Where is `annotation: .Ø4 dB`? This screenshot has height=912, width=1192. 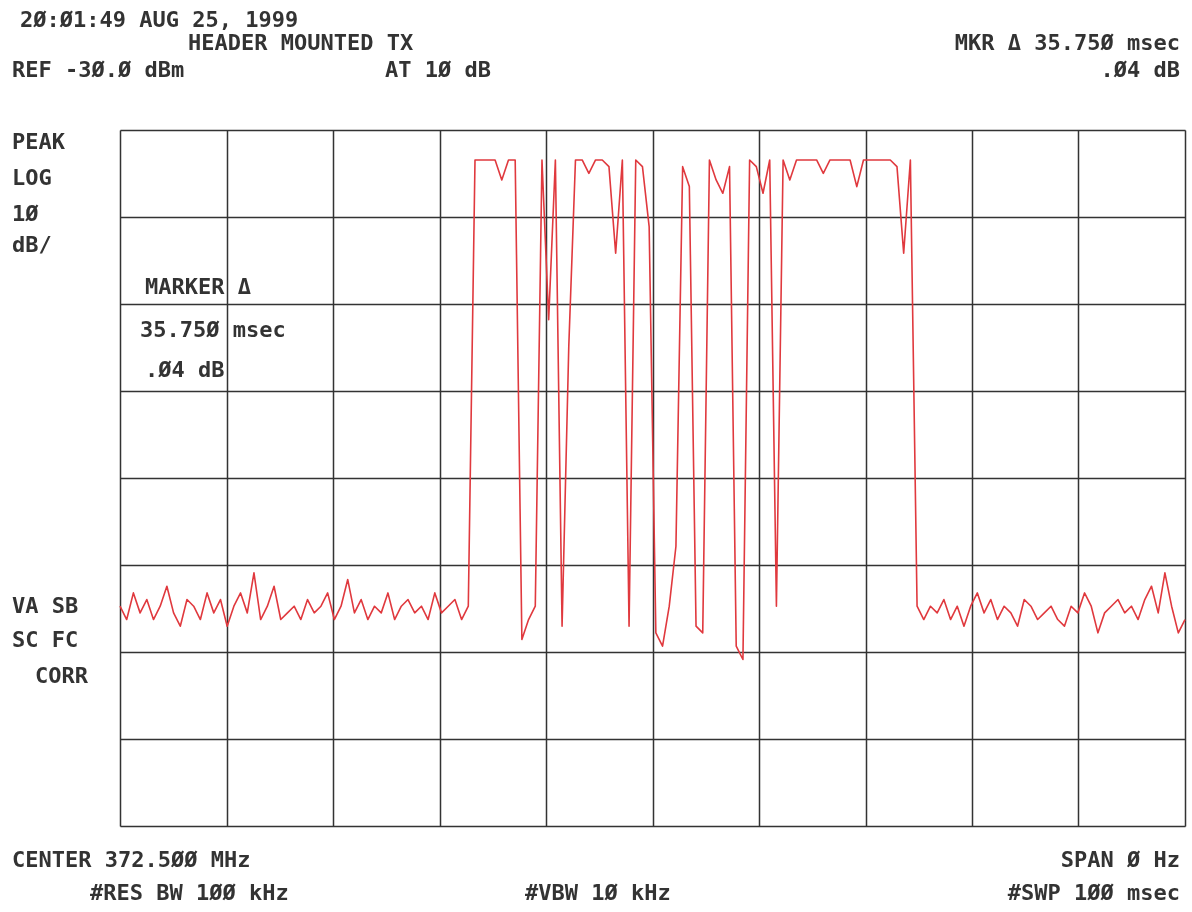
annotation: .Ø4 dB is located at coordinates (185, 369).